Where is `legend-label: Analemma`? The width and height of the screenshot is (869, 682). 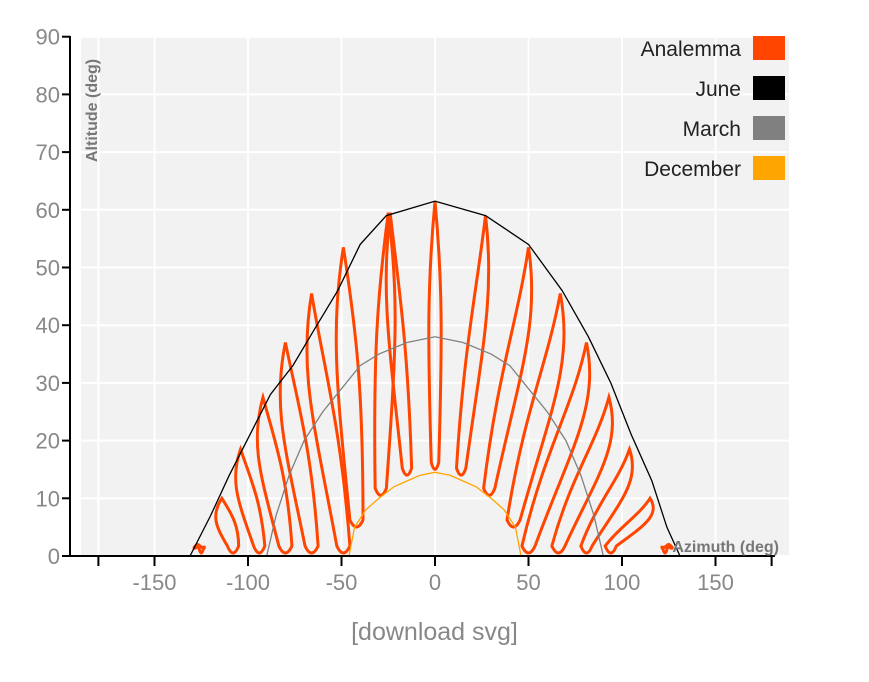
legend-label: Analemma is located at coordinates (691, 49).